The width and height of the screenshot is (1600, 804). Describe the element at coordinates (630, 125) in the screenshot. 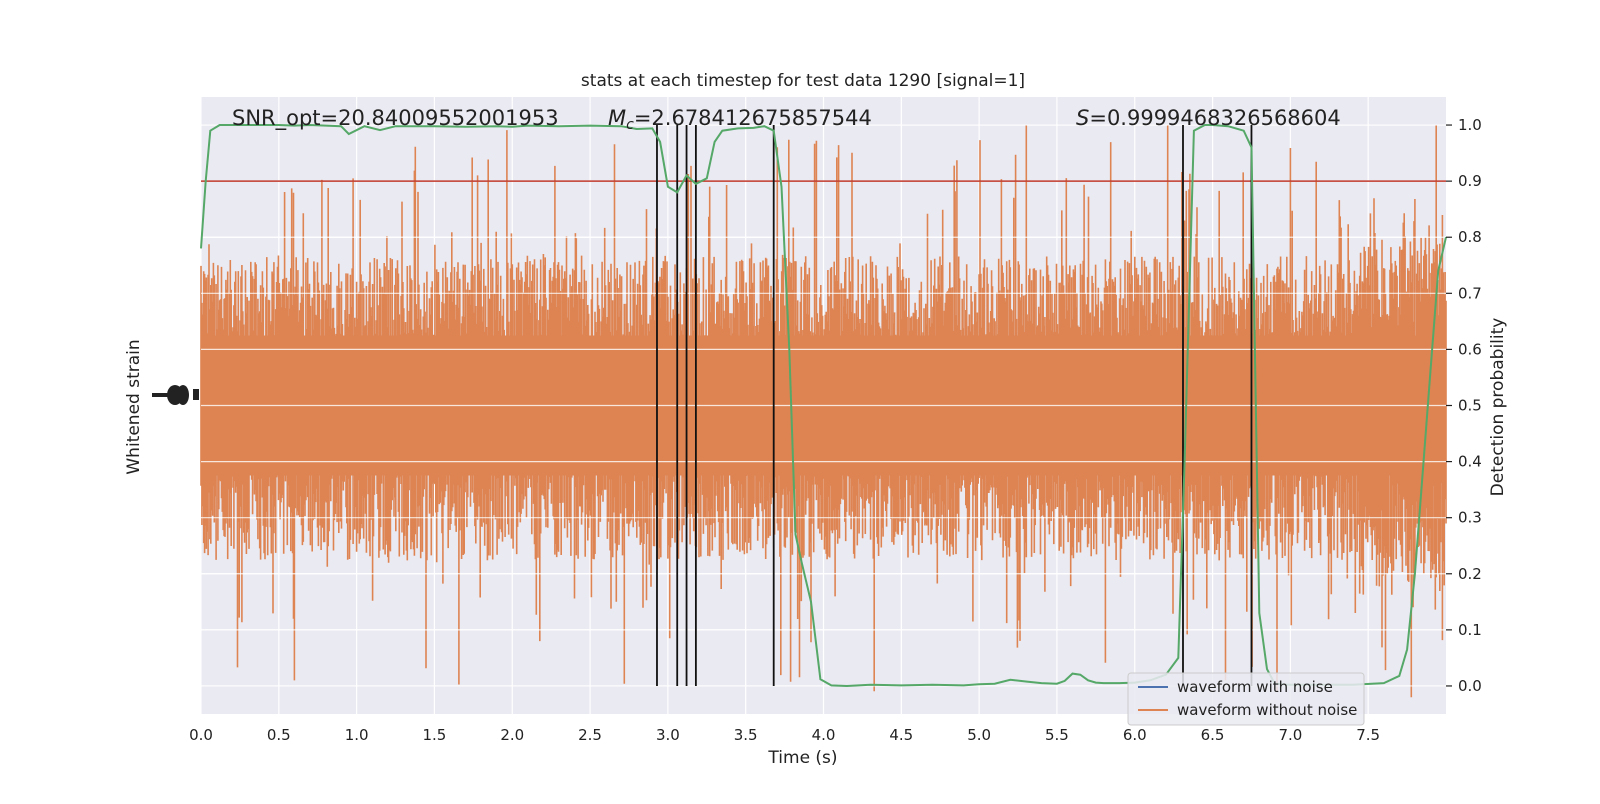

I see `mc-subscript: c` at that location.